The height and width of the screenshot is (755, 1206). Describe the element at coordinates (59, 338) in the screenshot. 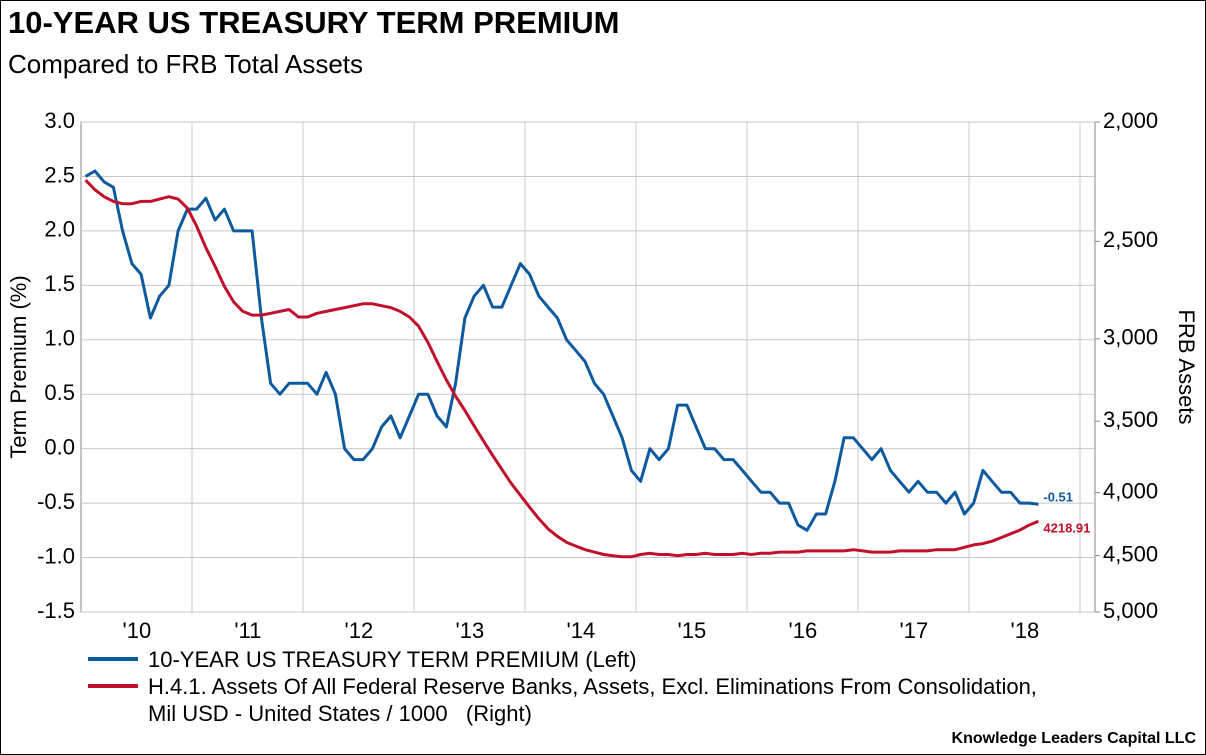

I see `y-tick-label: 1.0` at that location.